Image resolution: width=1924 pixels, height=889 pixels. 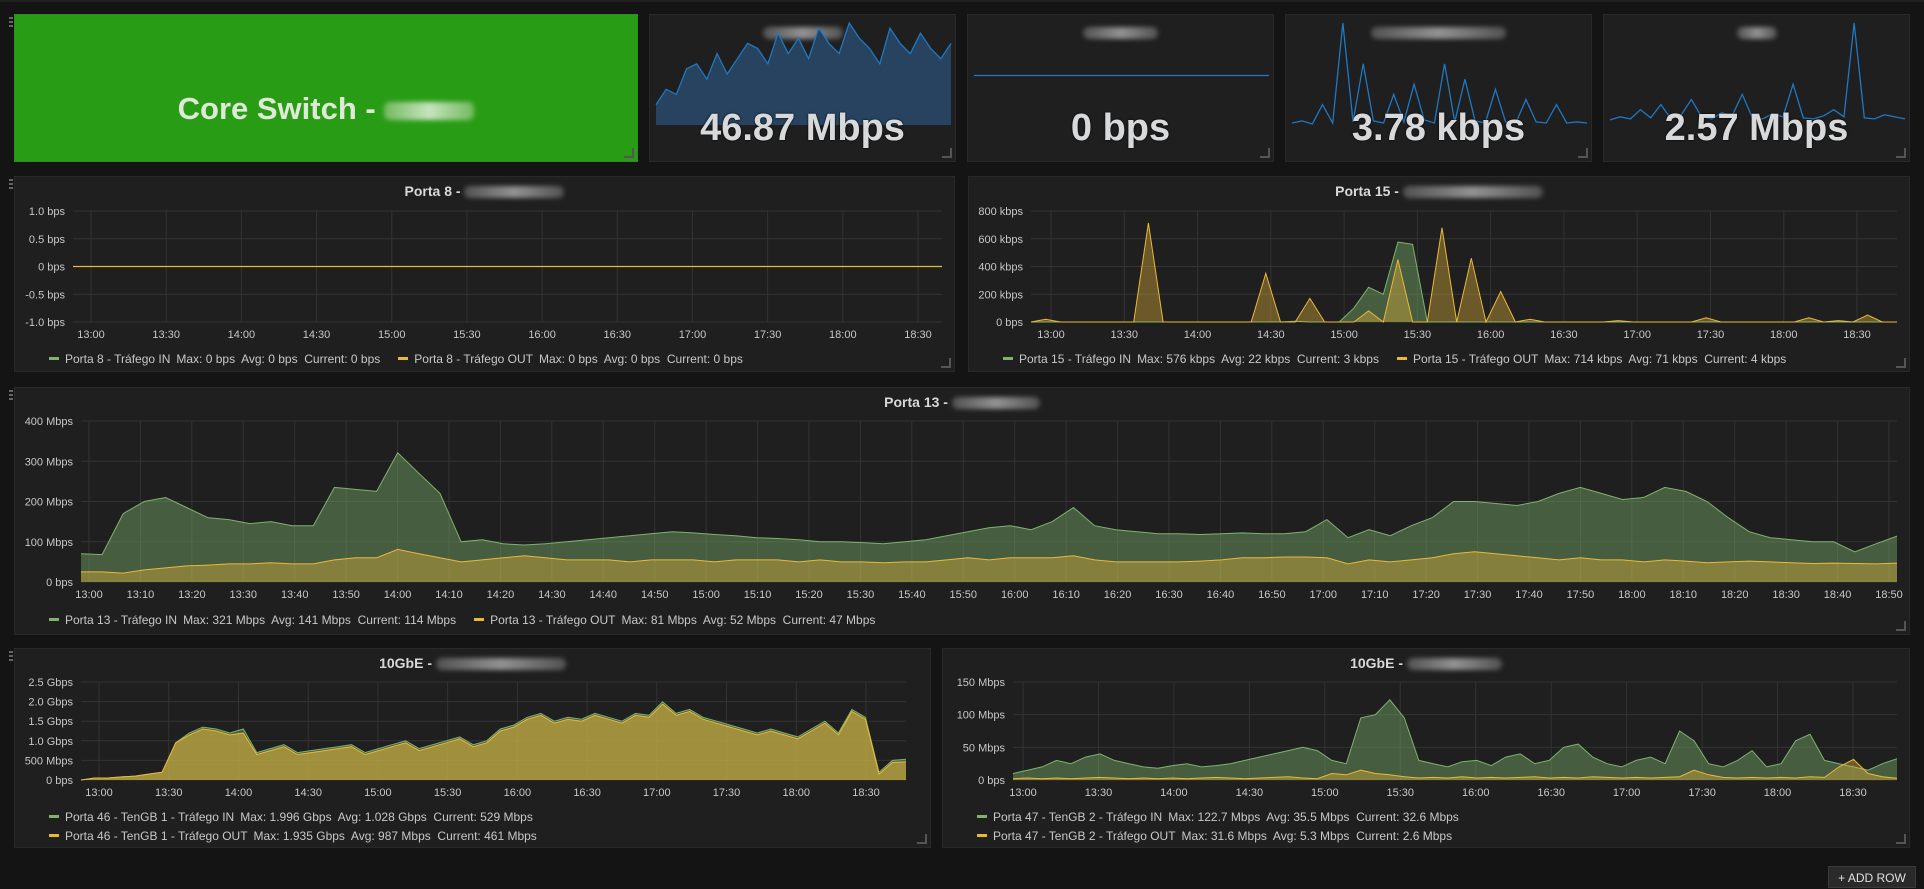 I want to click on y-tick-label: 1.5 Gbps, so click(x=50, y=722).